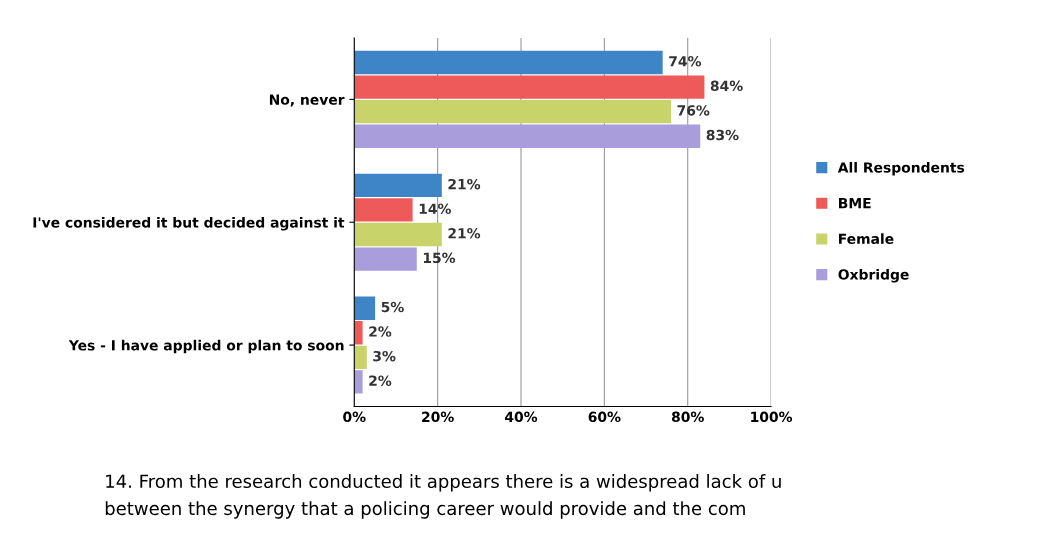 Image resolution: width=1042 pixels, height=542 pixels. I want to click on data-label: 74%, so click(685, 61).